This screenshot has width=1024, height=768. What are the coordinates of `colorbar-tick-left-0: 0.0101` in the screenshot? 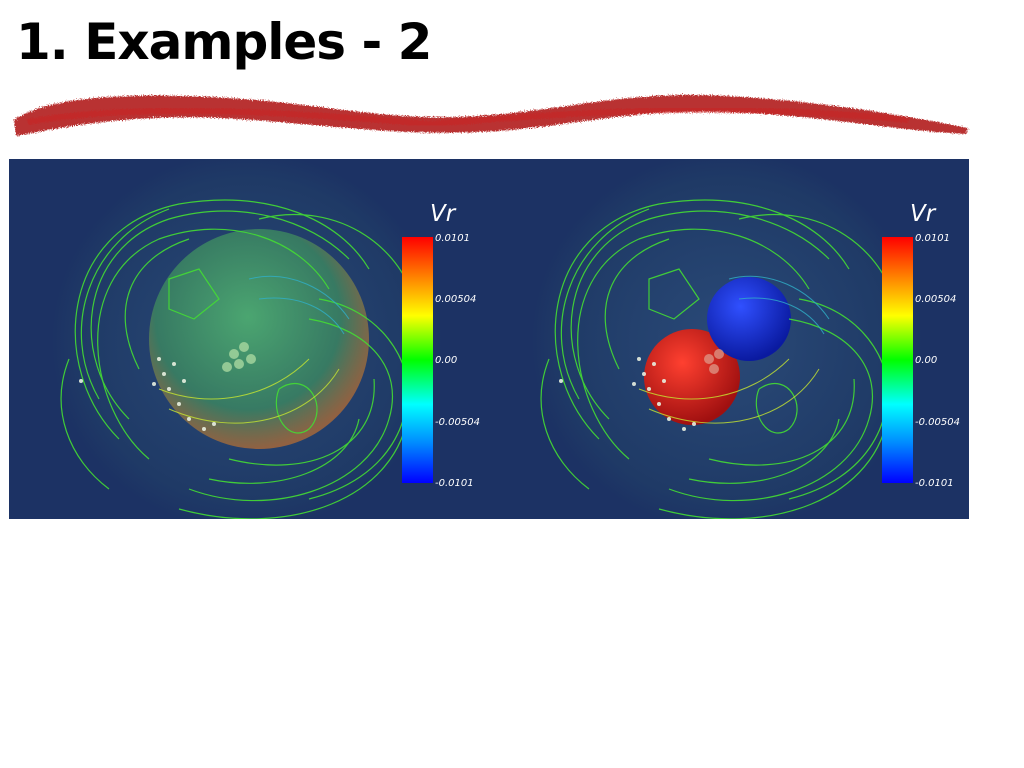 It's located at (452, 238).